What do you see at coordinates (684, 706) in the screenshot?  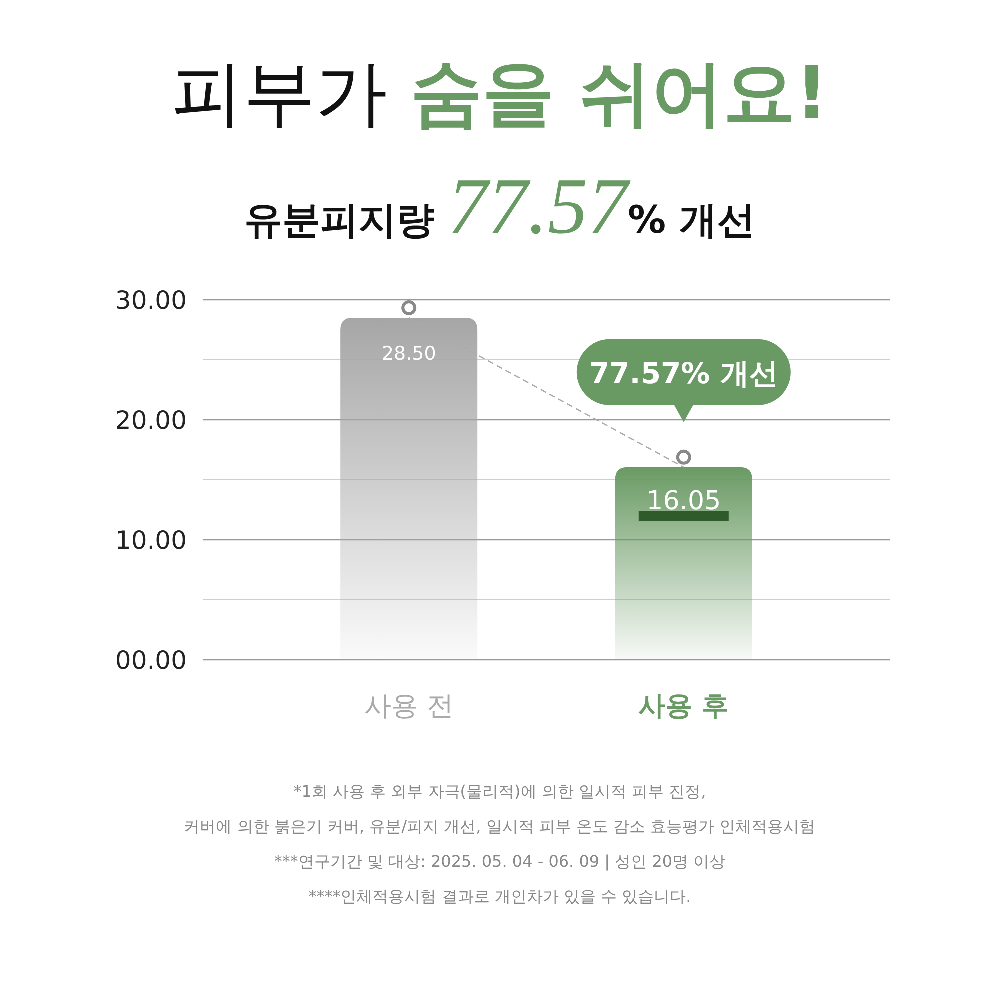 I see `x-tick-label: 사용 후` at bounding box center [684, 706].